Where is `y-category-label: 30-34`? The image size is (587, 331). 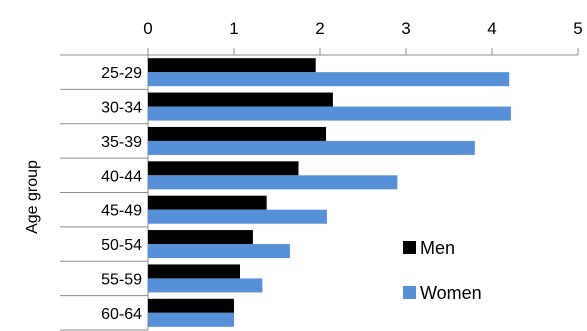
y-category-label: 30-34 is located at coordinates (121, 108).